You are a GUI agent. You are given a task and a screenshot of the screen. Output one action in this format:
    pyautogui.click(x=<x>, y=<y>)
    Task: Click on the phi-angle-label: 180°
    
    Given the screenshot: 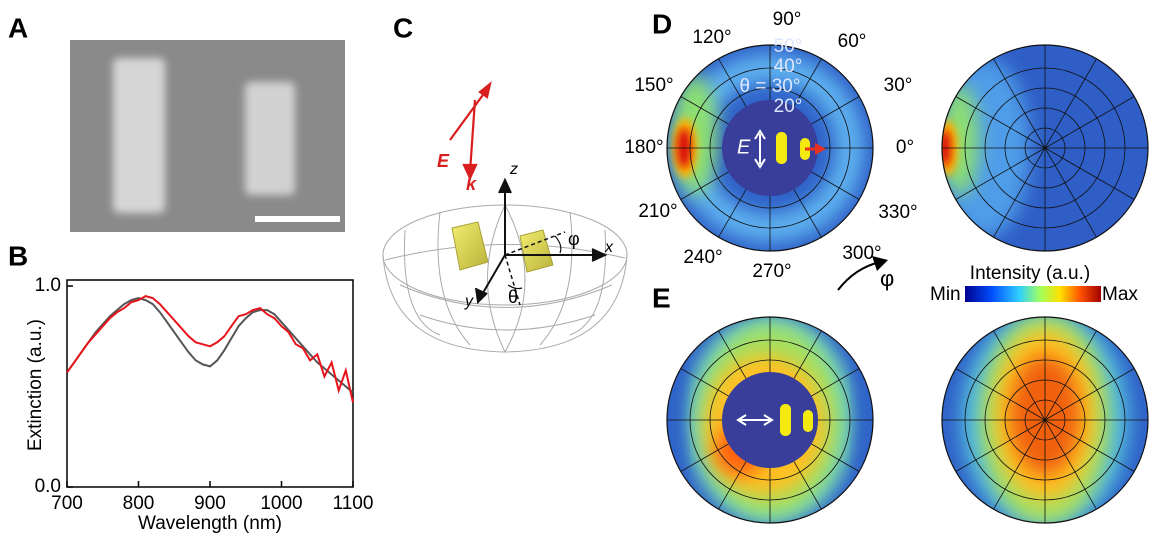 What is the action you would take?
    pyautogui.click(x=643, y=147)
    